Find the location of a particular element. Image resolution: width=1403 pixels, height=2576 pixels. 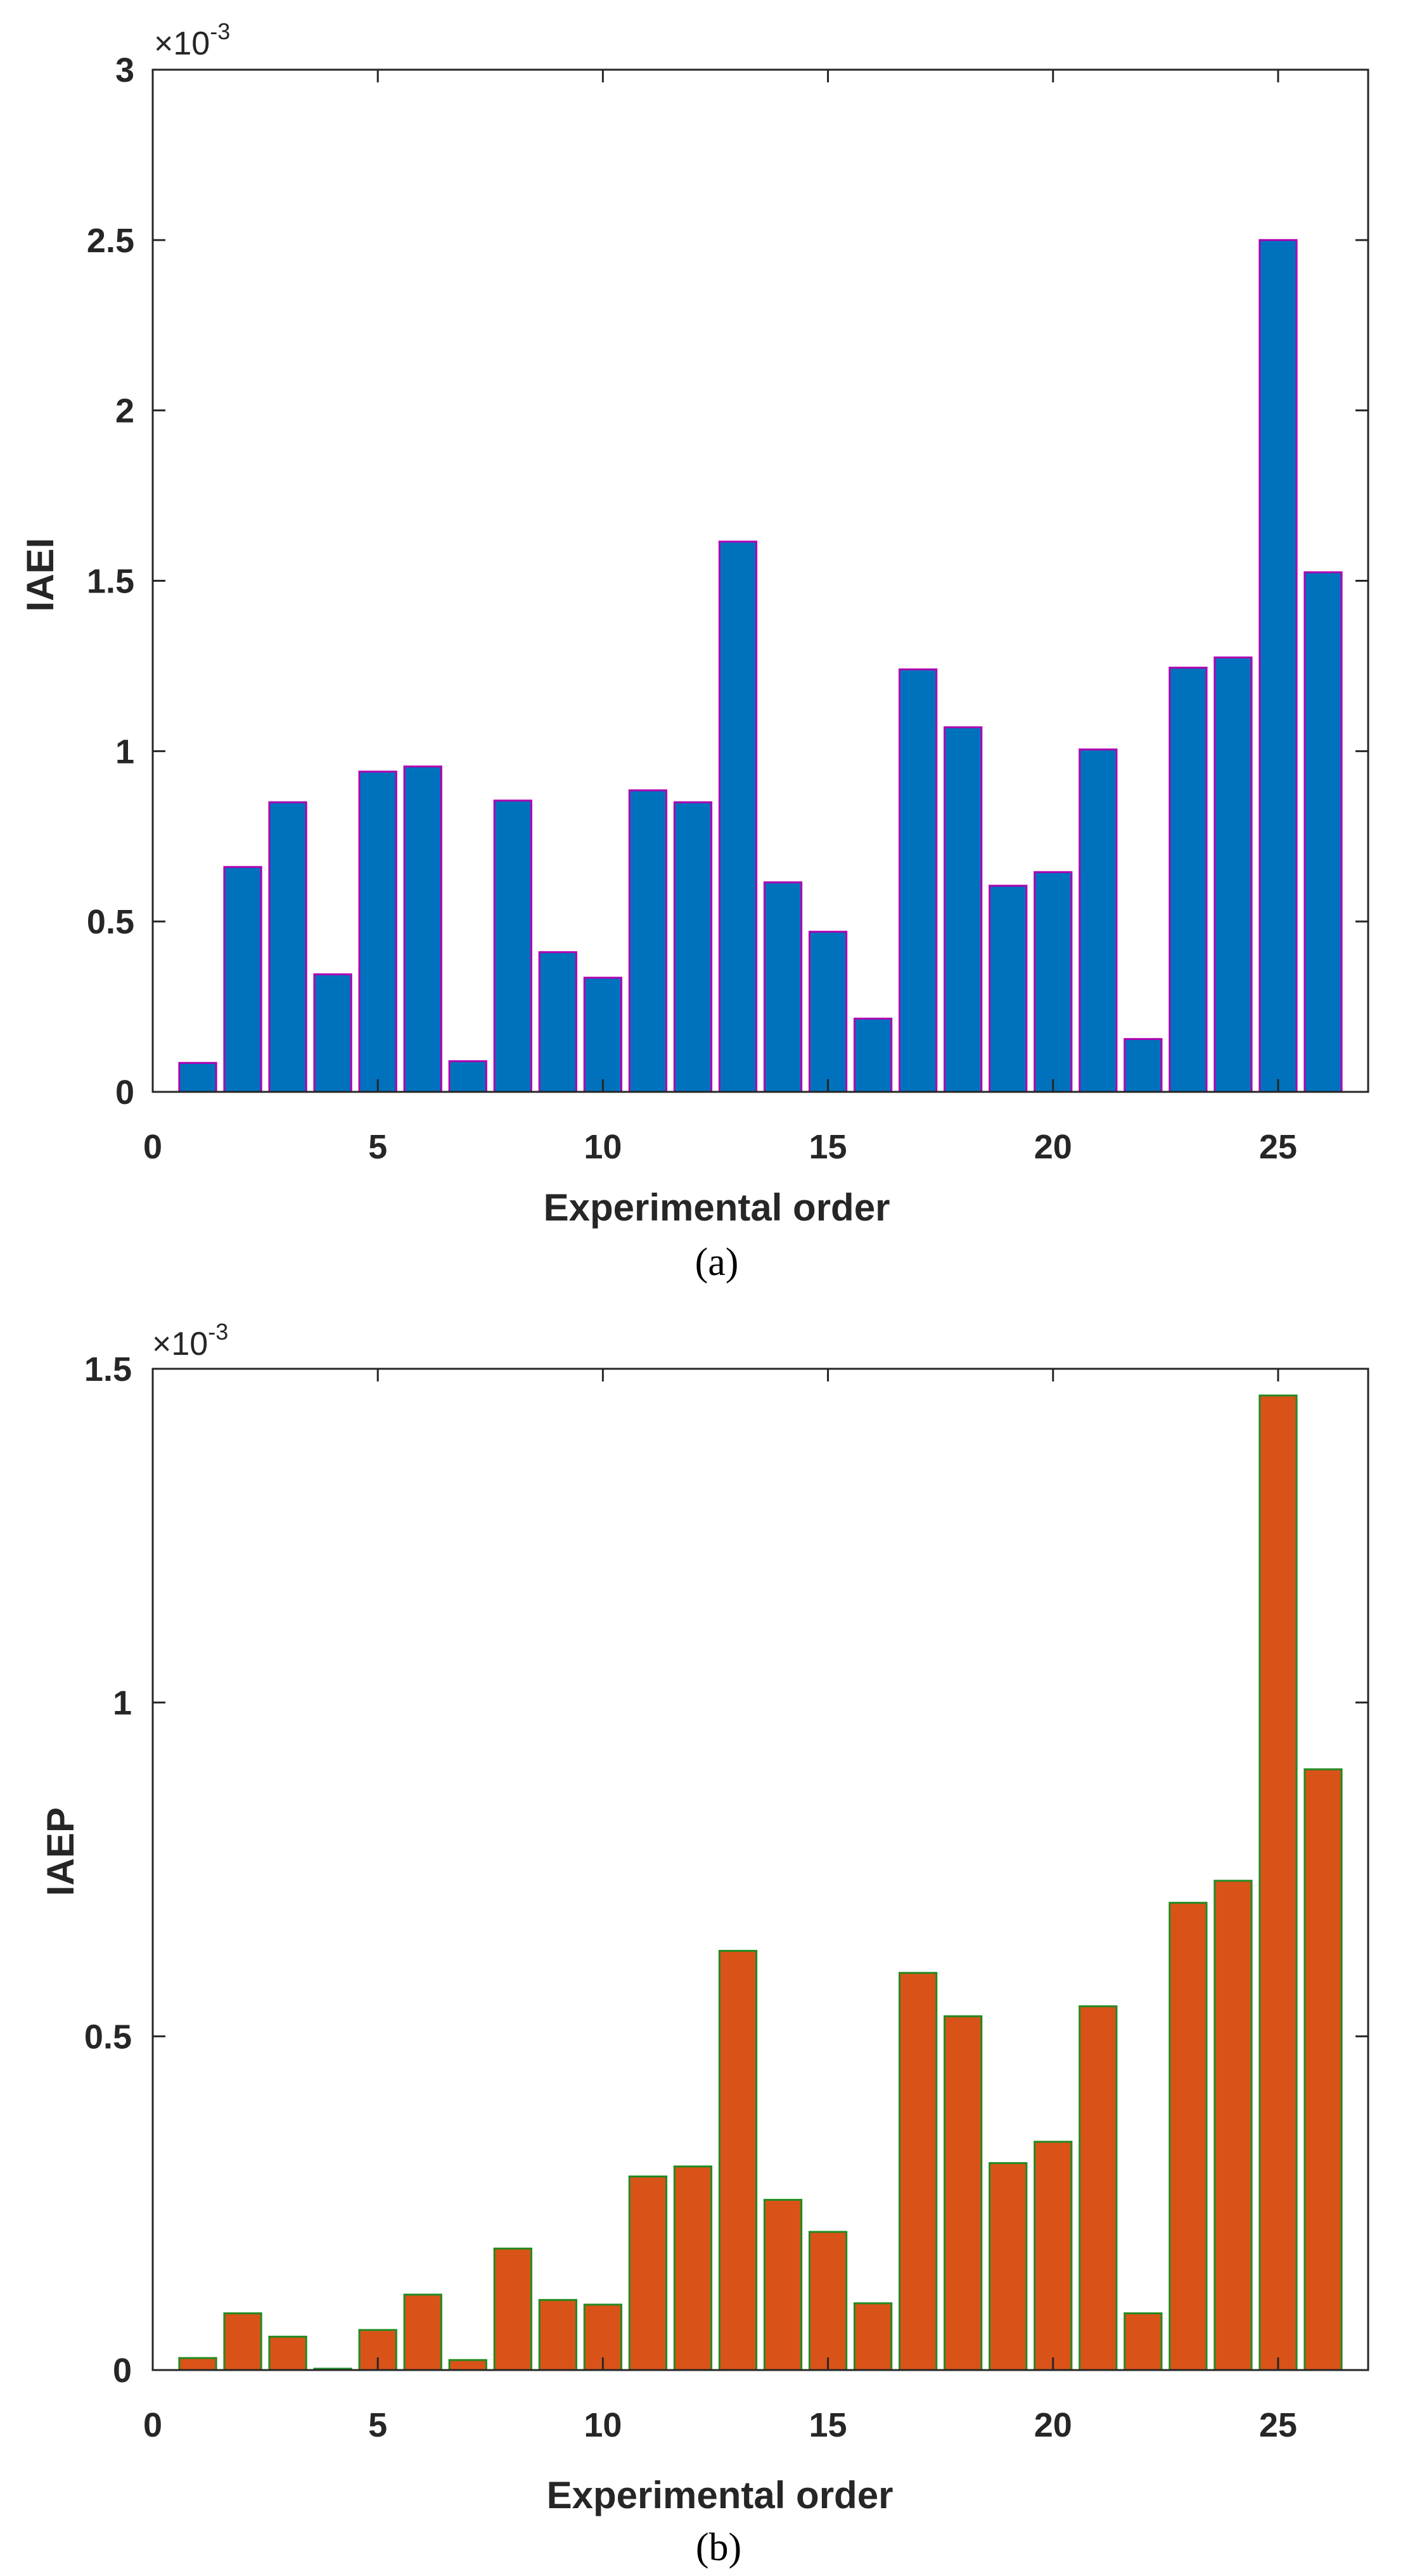

x-axis-label-a: Experimental order is located at coordinates (717, 1207).